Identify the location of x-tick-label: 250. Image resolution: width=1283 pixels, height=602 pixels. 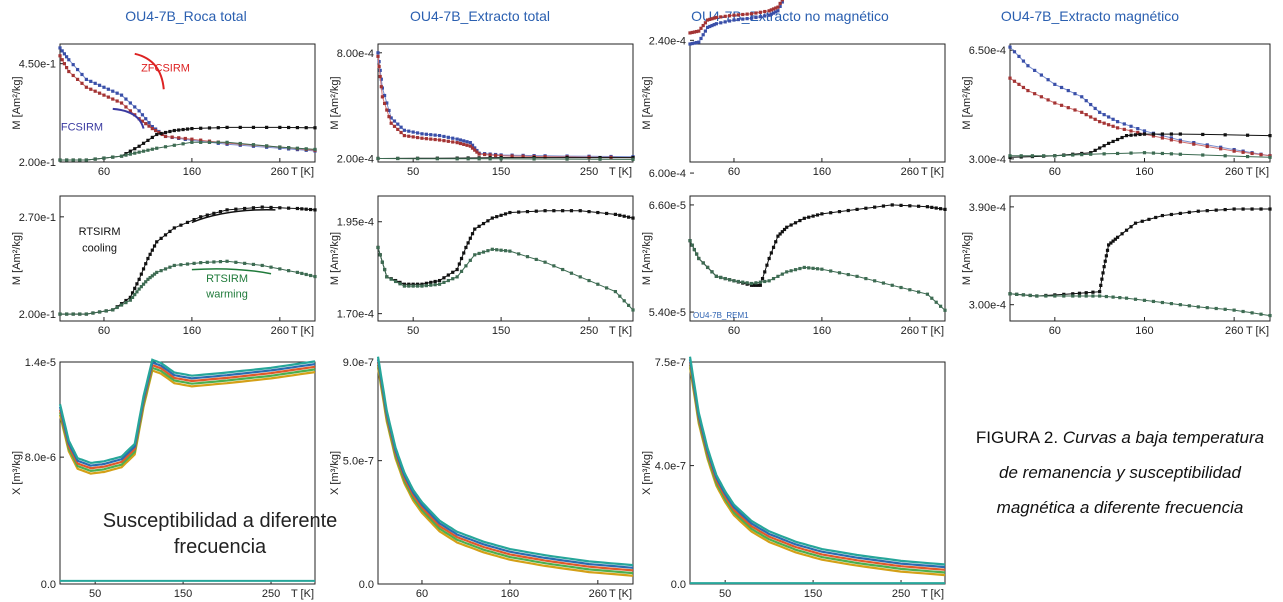
(589, 331).